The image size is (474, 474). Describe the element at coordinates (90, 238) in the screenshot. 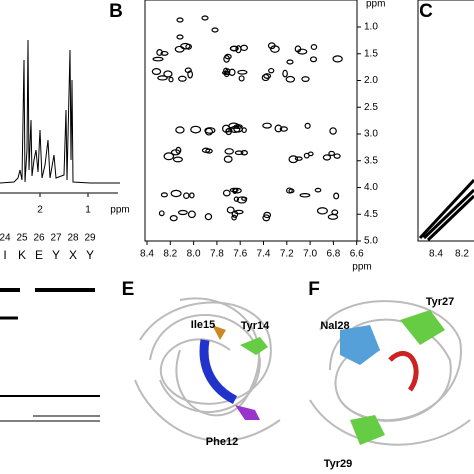

I see `residue-number: 29` at that location.